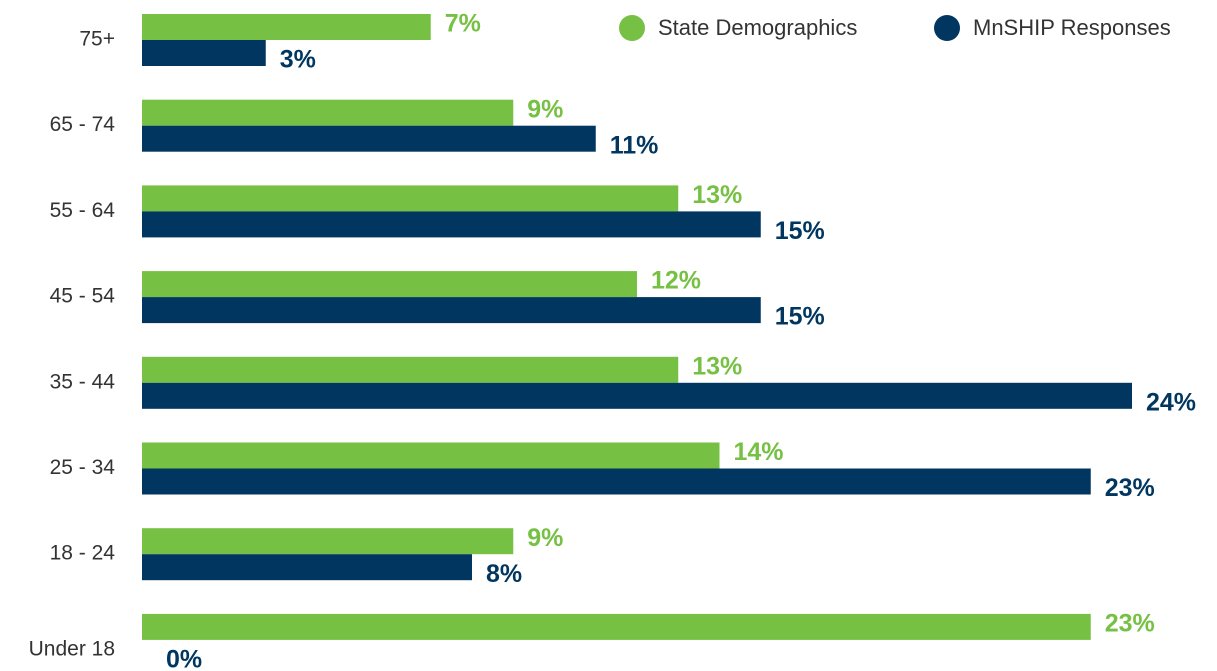  Describe the element at coordinates (184, 658) in the screenshot. I see `value-label: 0%` at that location.